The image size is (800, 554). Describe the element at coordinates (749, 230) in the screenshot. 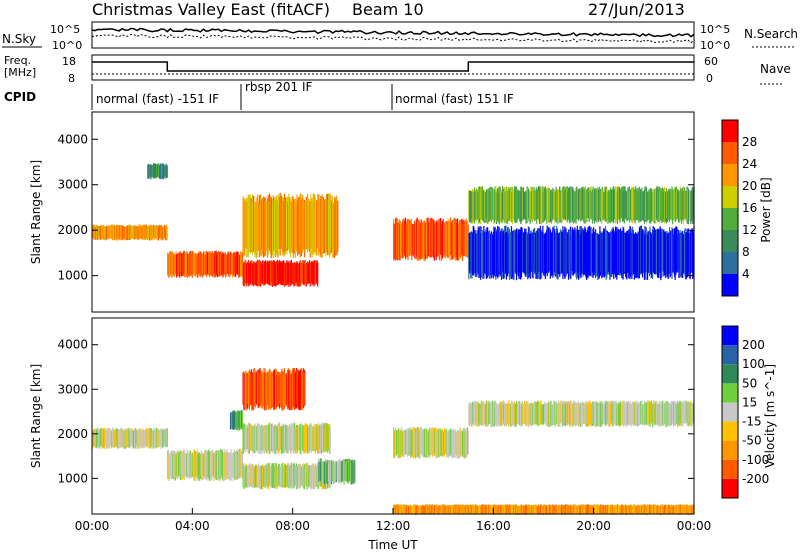

I see `colorbar-tick-label: 12` at that location.